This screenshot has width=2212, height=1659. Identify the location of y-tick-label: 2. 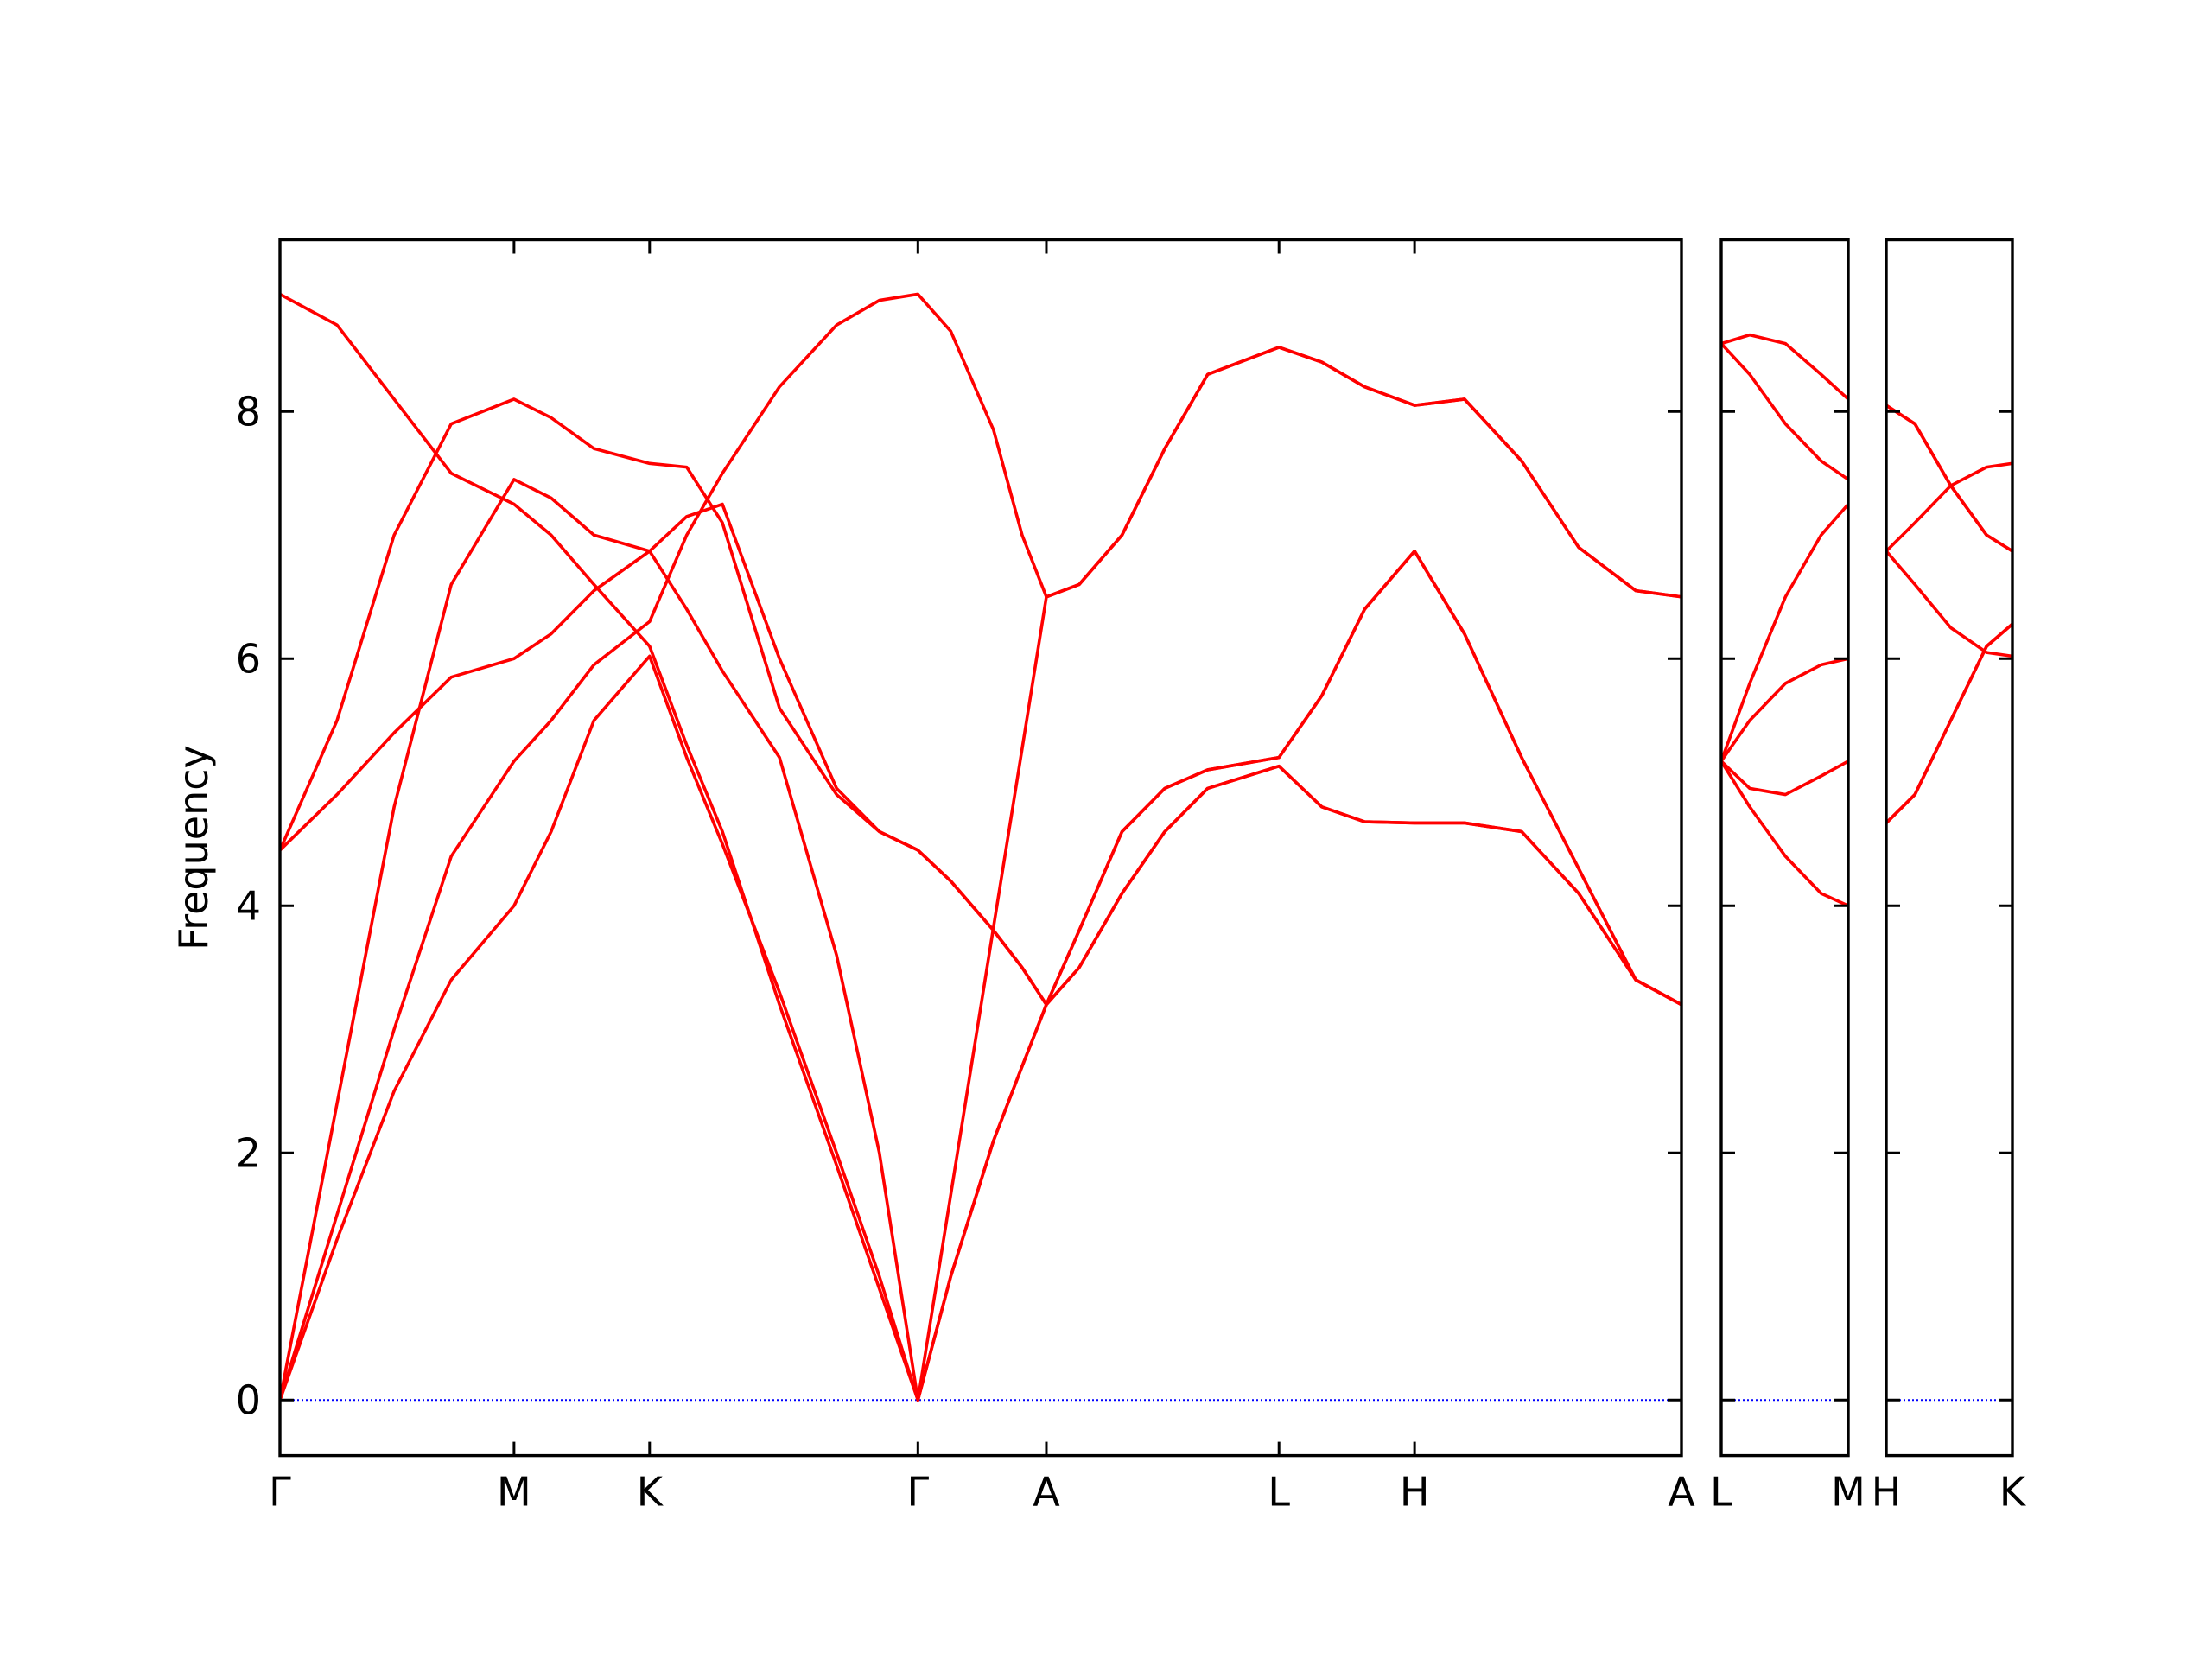
(248, 1152).